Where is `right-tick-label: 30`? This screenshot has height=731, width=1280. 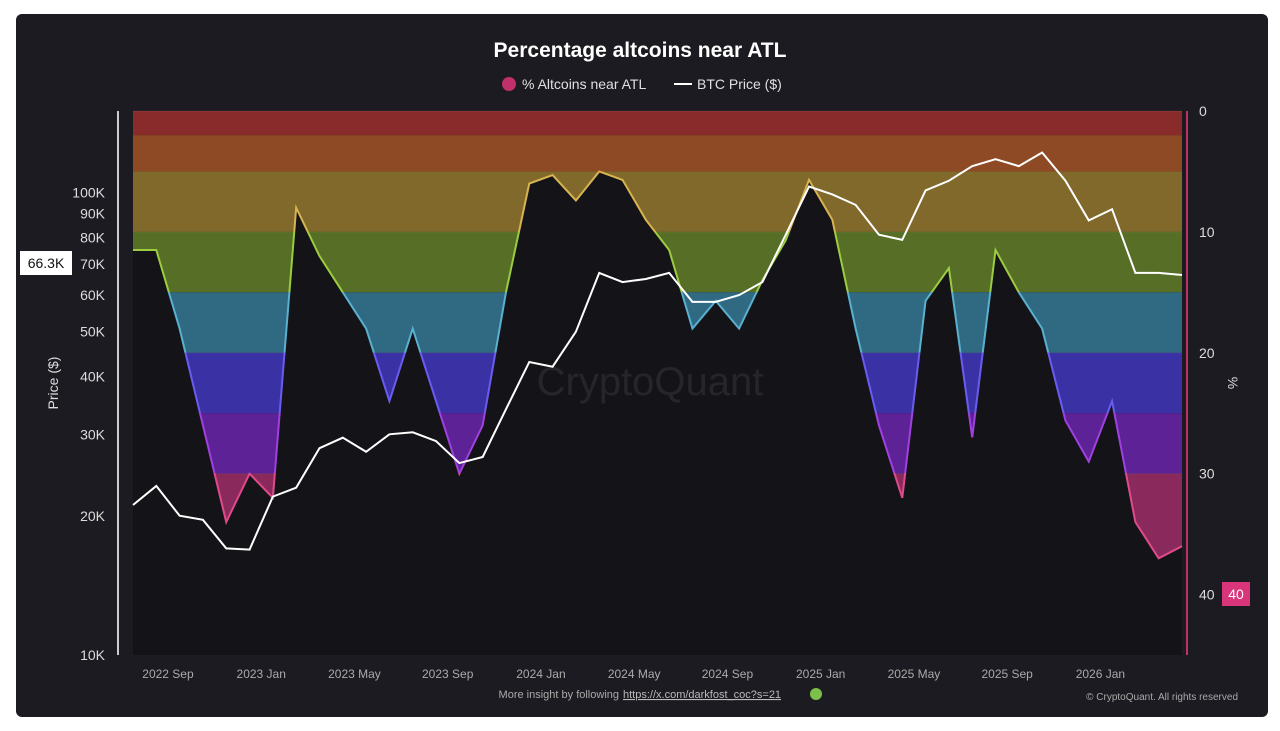 right-tick-label: 30 is located at coordinates (1207, 474).